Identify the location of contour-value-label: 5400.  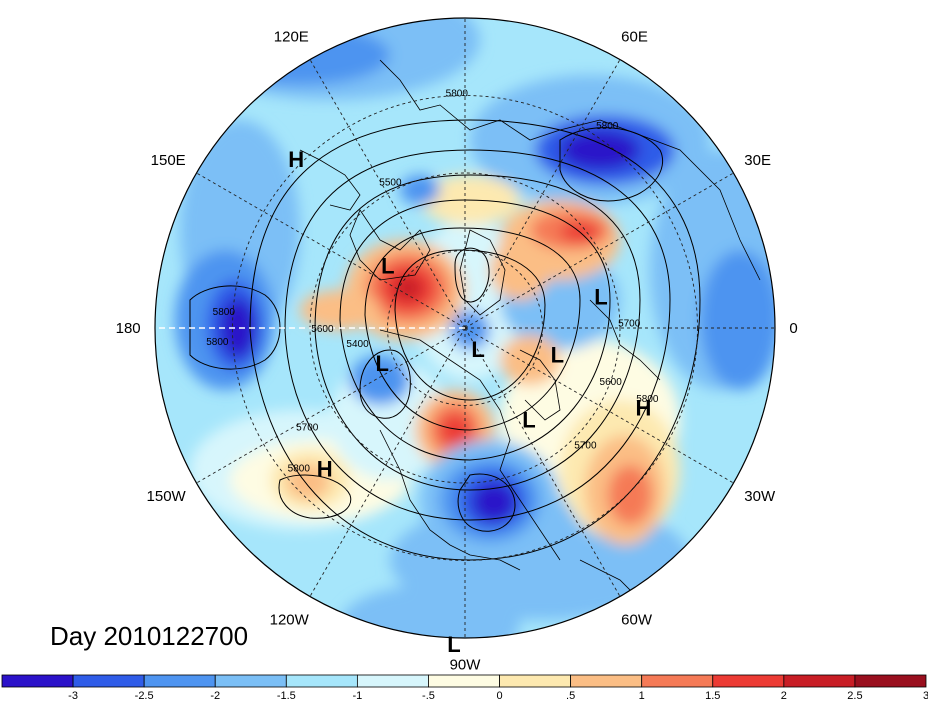
(357, 344).